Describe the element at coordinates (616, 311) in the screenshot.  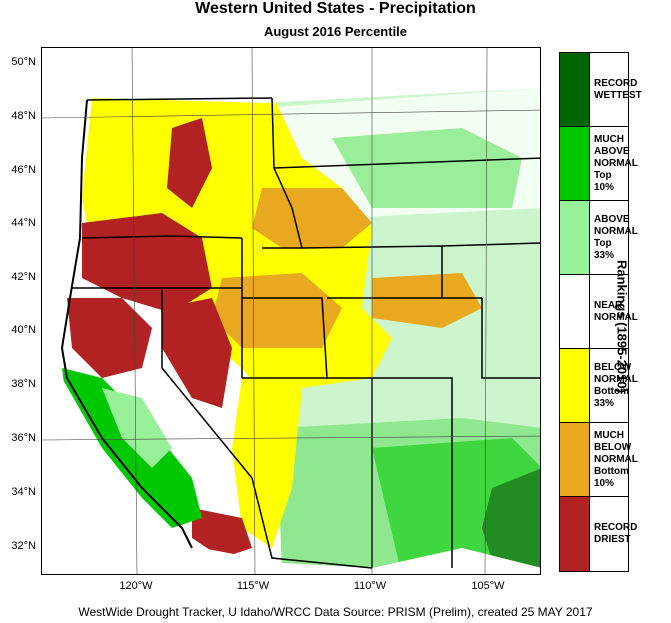
I see `legend-label: NEAR NORMAL` at that location.